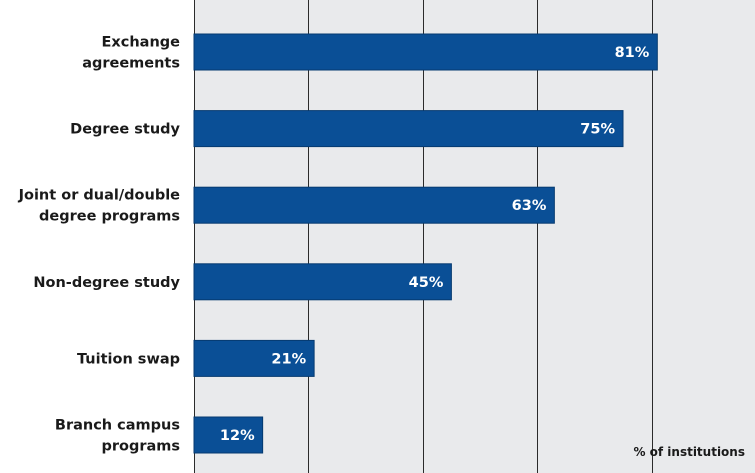  Describe the element at coordinates (128, 359) in the screenshot. I see `category-label: Tuition swap` at that location.